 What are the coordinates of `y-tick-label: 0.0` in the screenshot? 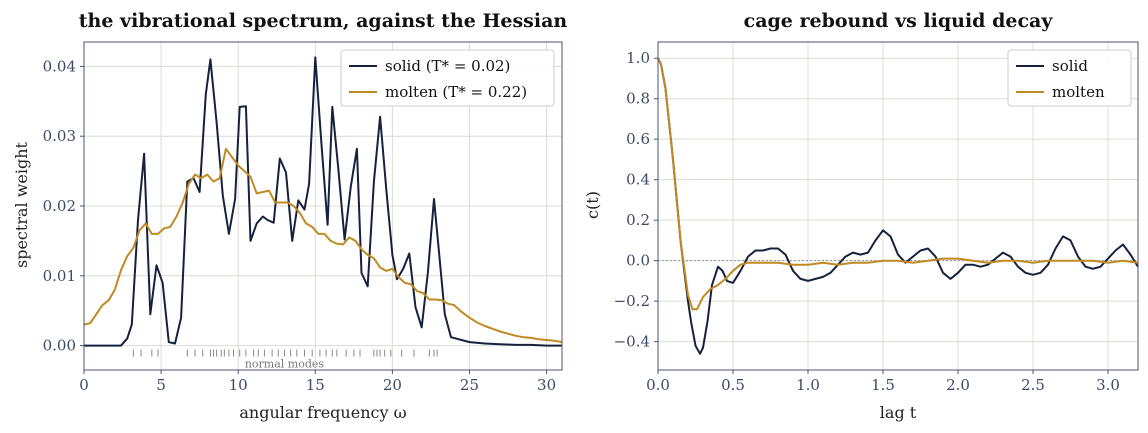 It's located at (638, 261).